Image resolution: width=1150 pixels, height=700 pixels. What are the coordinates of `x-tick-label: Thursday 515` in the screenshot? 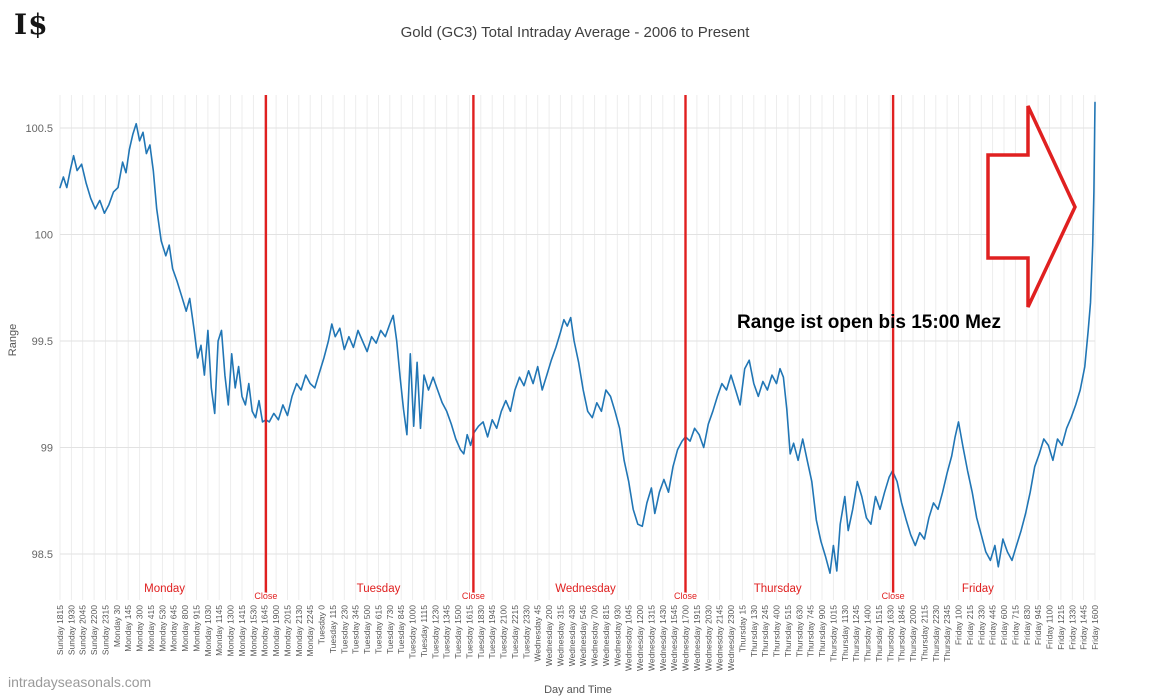 It's located at (788, 631).